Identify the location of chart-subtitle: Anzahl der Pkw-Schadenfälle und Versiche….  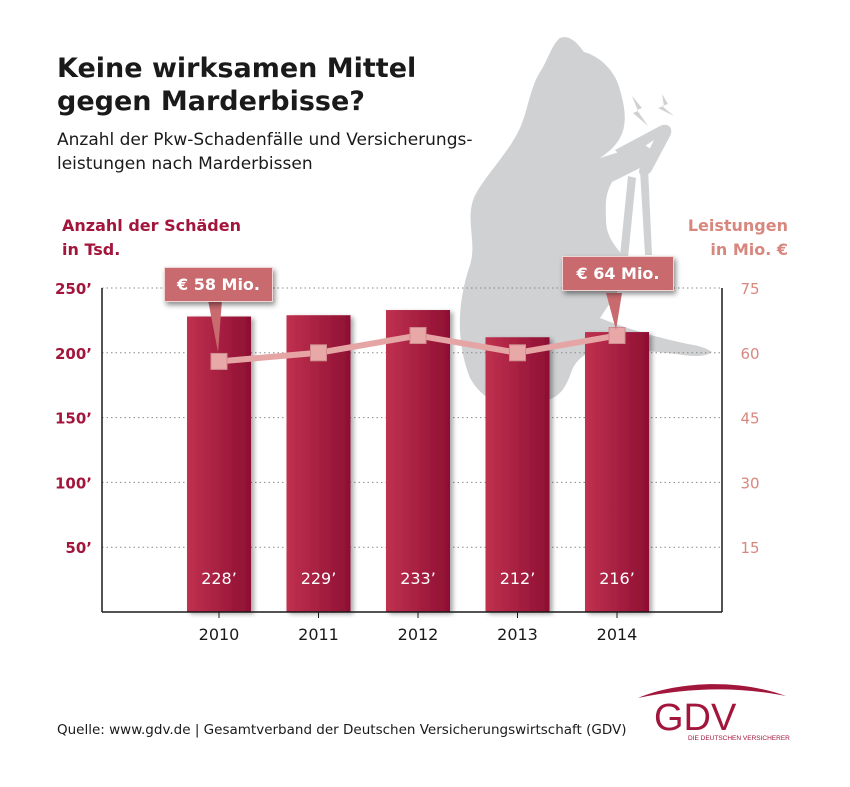
(264, 152).